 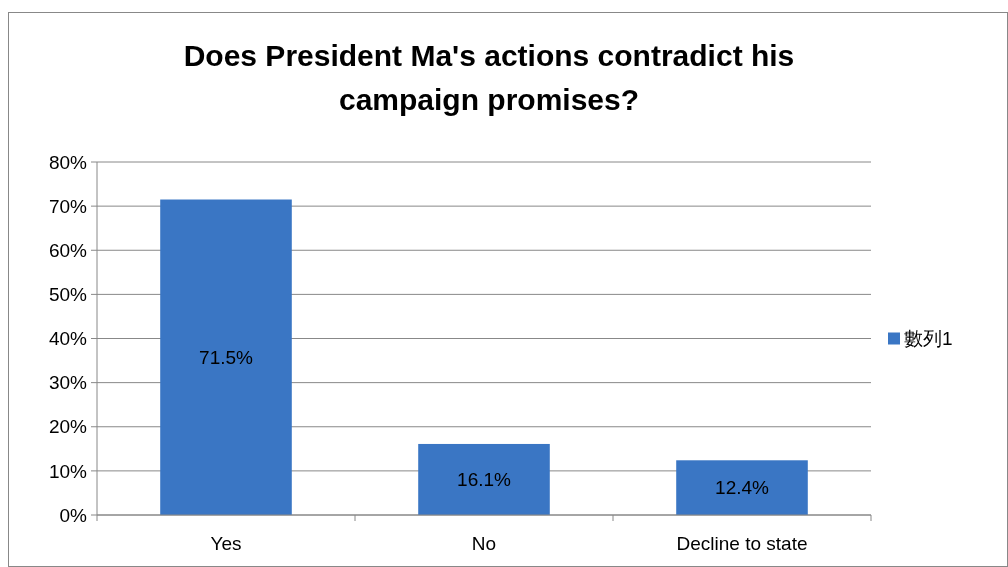 What do you see at coordinates (742, 543) in the screenshot?
I see `x-tick-label: Decline to state` at bounding box center [742, 543].